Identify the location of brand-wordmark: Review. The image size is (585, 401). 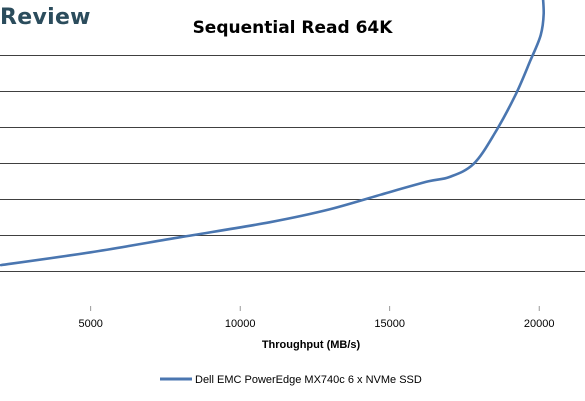
(45, 17).